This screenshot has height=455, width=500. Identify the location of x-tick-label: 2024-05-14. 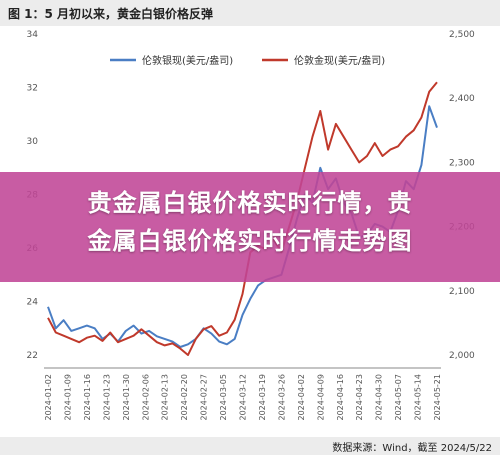
(418, 397).